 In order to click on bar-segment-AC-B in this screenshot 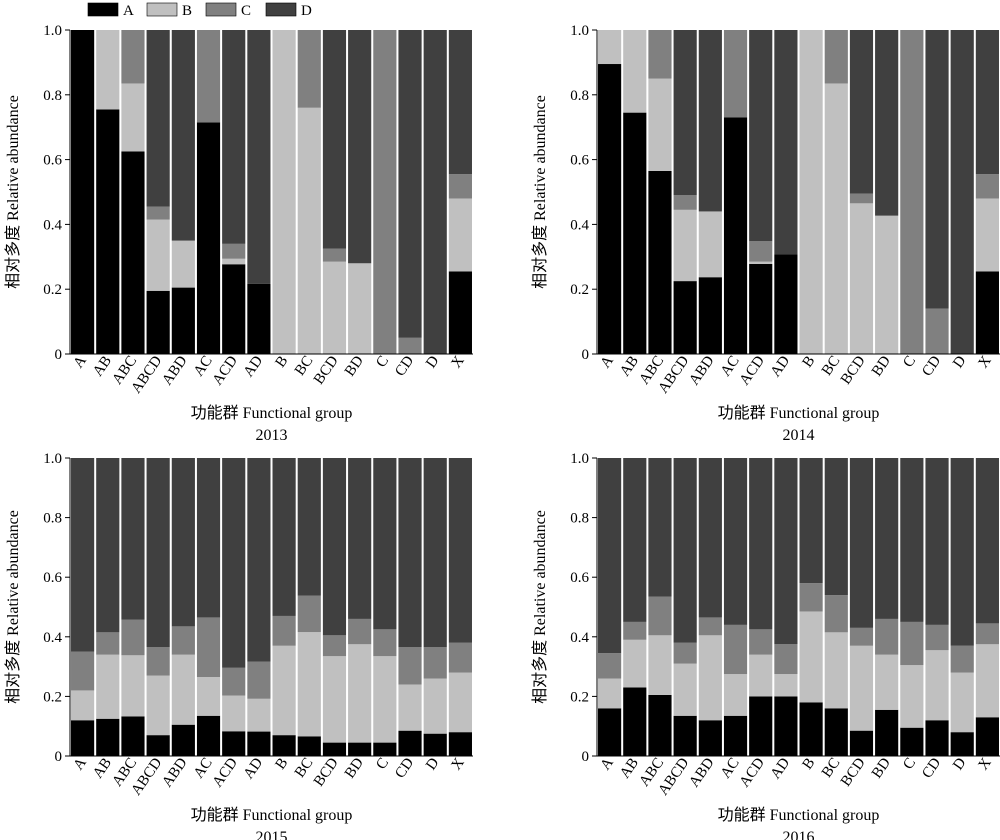, I will do `click(735, 695)`.